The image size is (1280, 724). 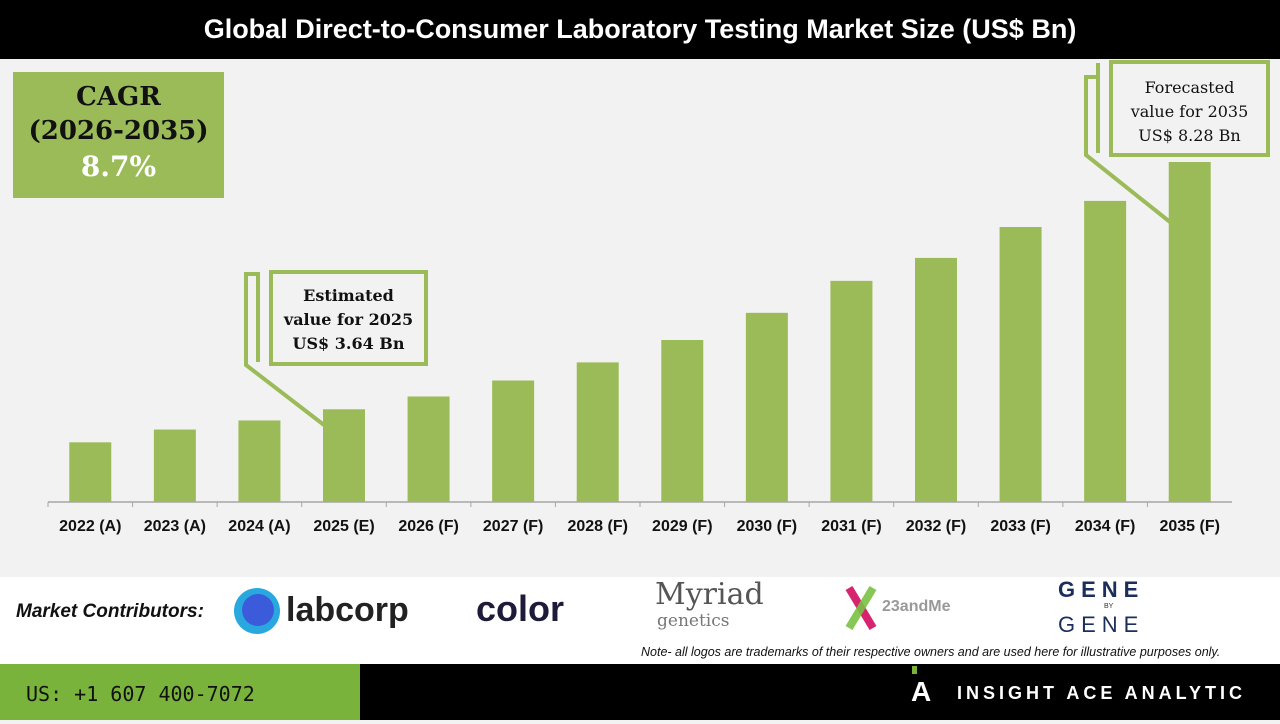 What do you see at coordinates (914, 670) in the screenshot?
I see `brand-logo-icon` at bounding box center [914, 670].